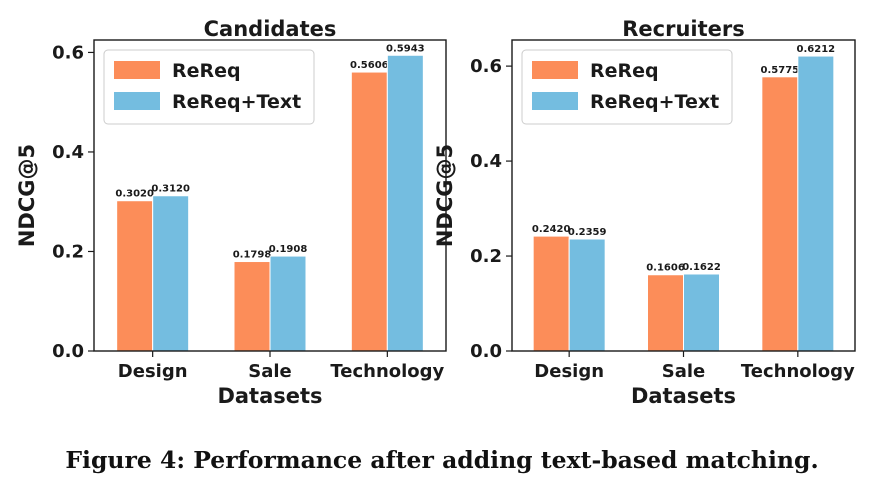 The image size is (884, 496). I want to click on bar-value-label: 0.2359, so click(587, 232).